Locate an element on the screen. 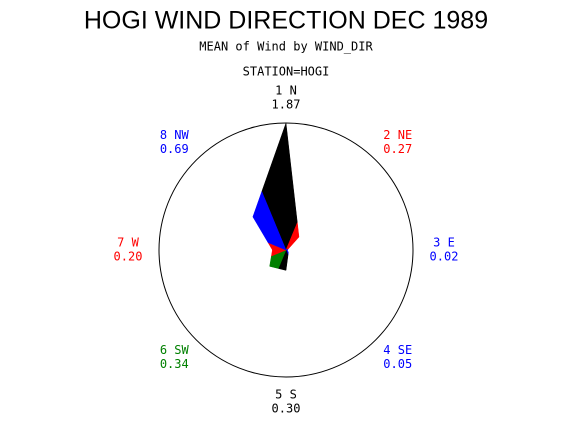 This screenshot has height=430, width=570. value-label: 1.87 is located at coordinates (286, 105).